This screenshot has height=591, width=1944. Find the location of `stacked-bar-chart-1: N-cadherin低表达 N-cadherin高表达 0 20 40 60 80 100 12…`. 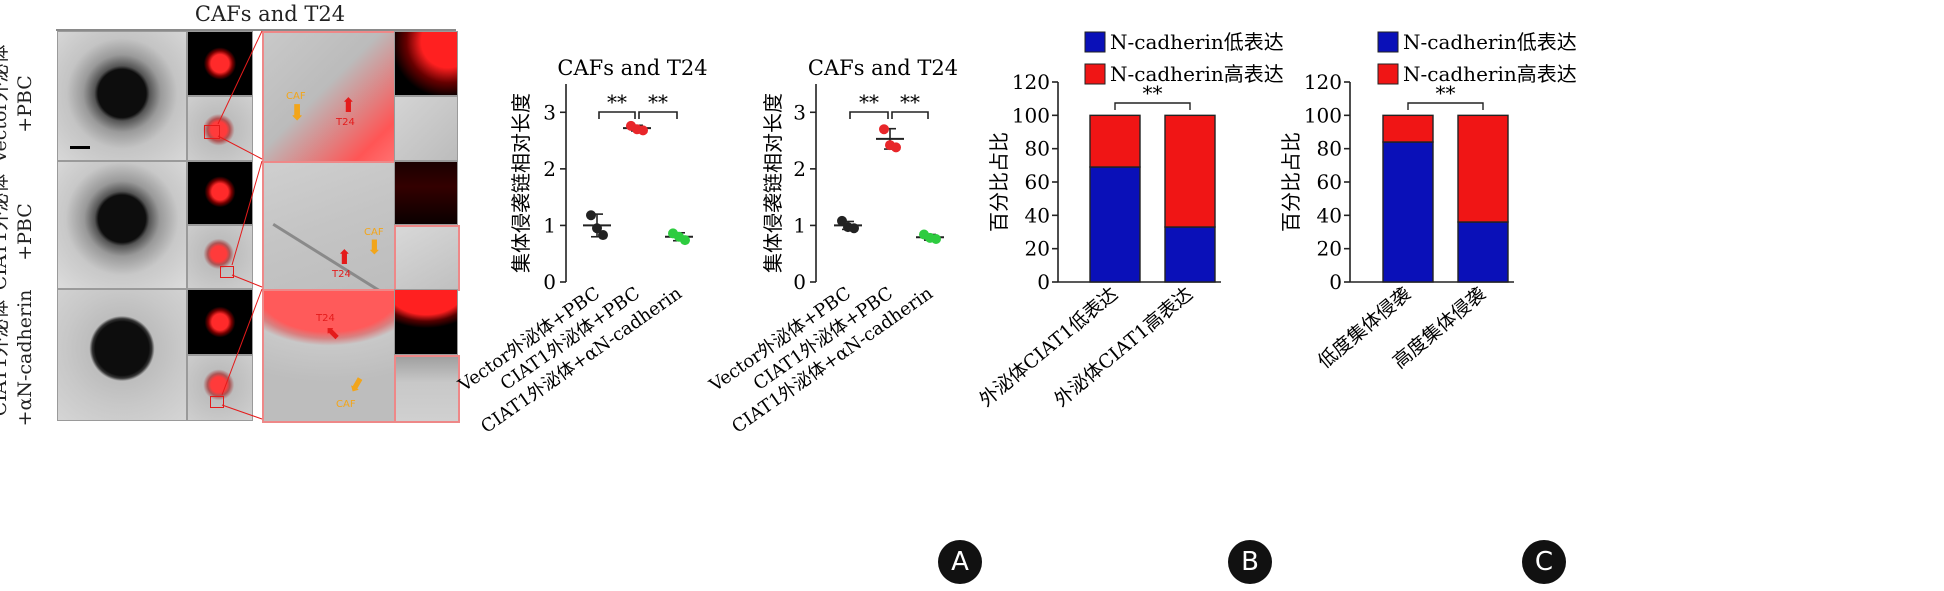

stacked-bar-chart-1: N-cadherin低表达 N-cadherin高表达 0 20 40 60 80 100 12… is located at coordinates (1129, 220).